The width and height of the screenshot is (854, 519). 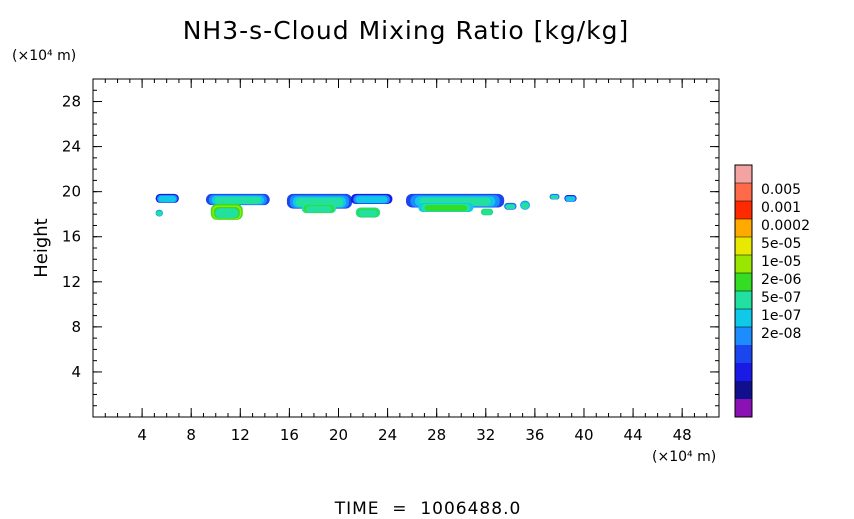 I want to click on colorbar-label: 2e-06, so click(x=781, y=280).